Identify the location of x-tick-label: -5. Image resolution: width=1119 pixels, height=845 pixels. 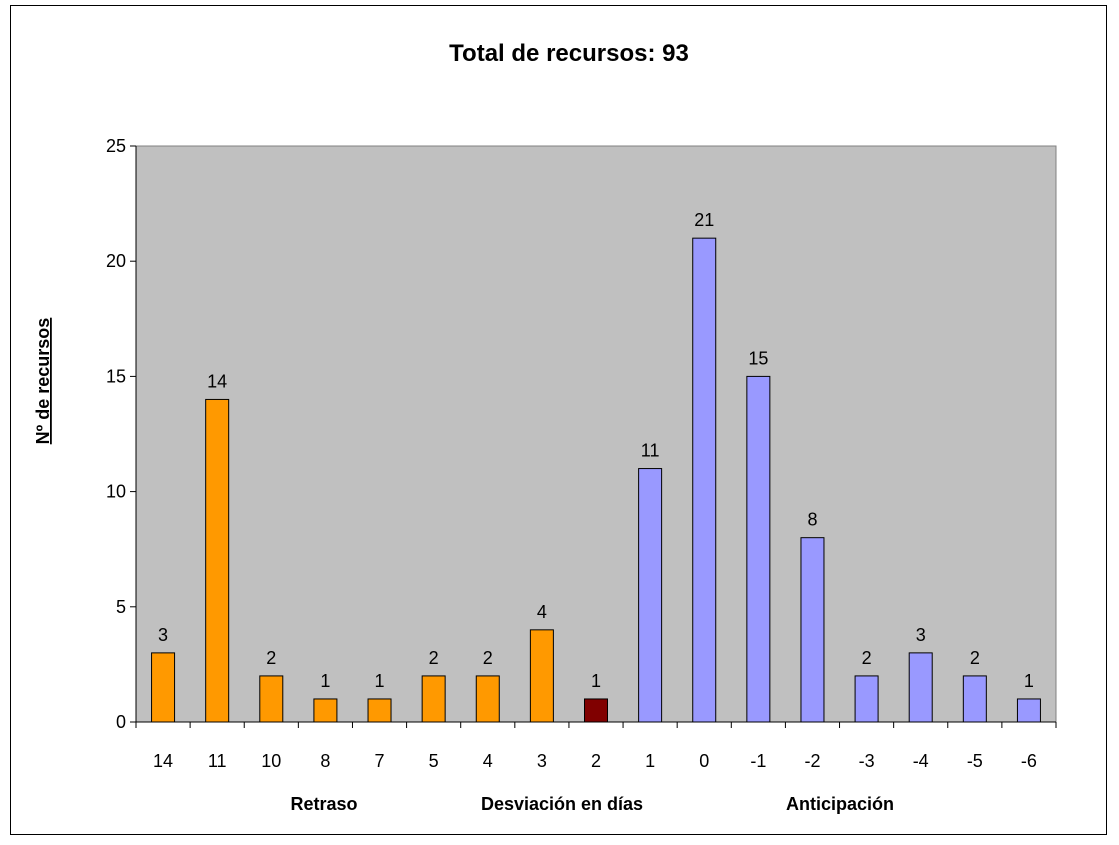
(975, 761).